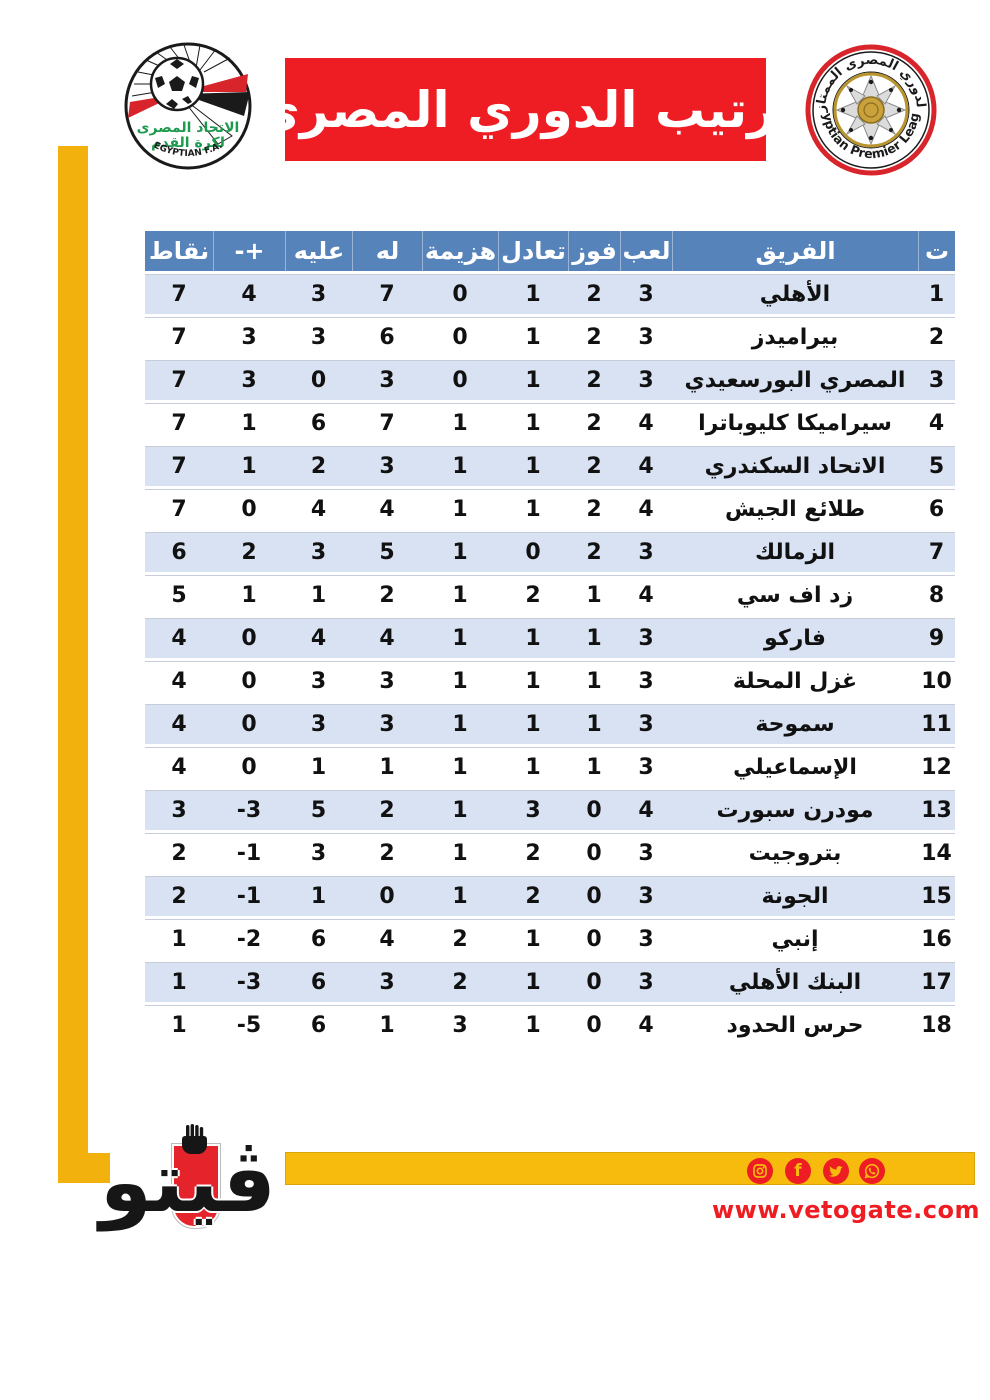  Describe the element at coordinates (179, 896) in the screenshot. I see `cell-points: 2` at that location.